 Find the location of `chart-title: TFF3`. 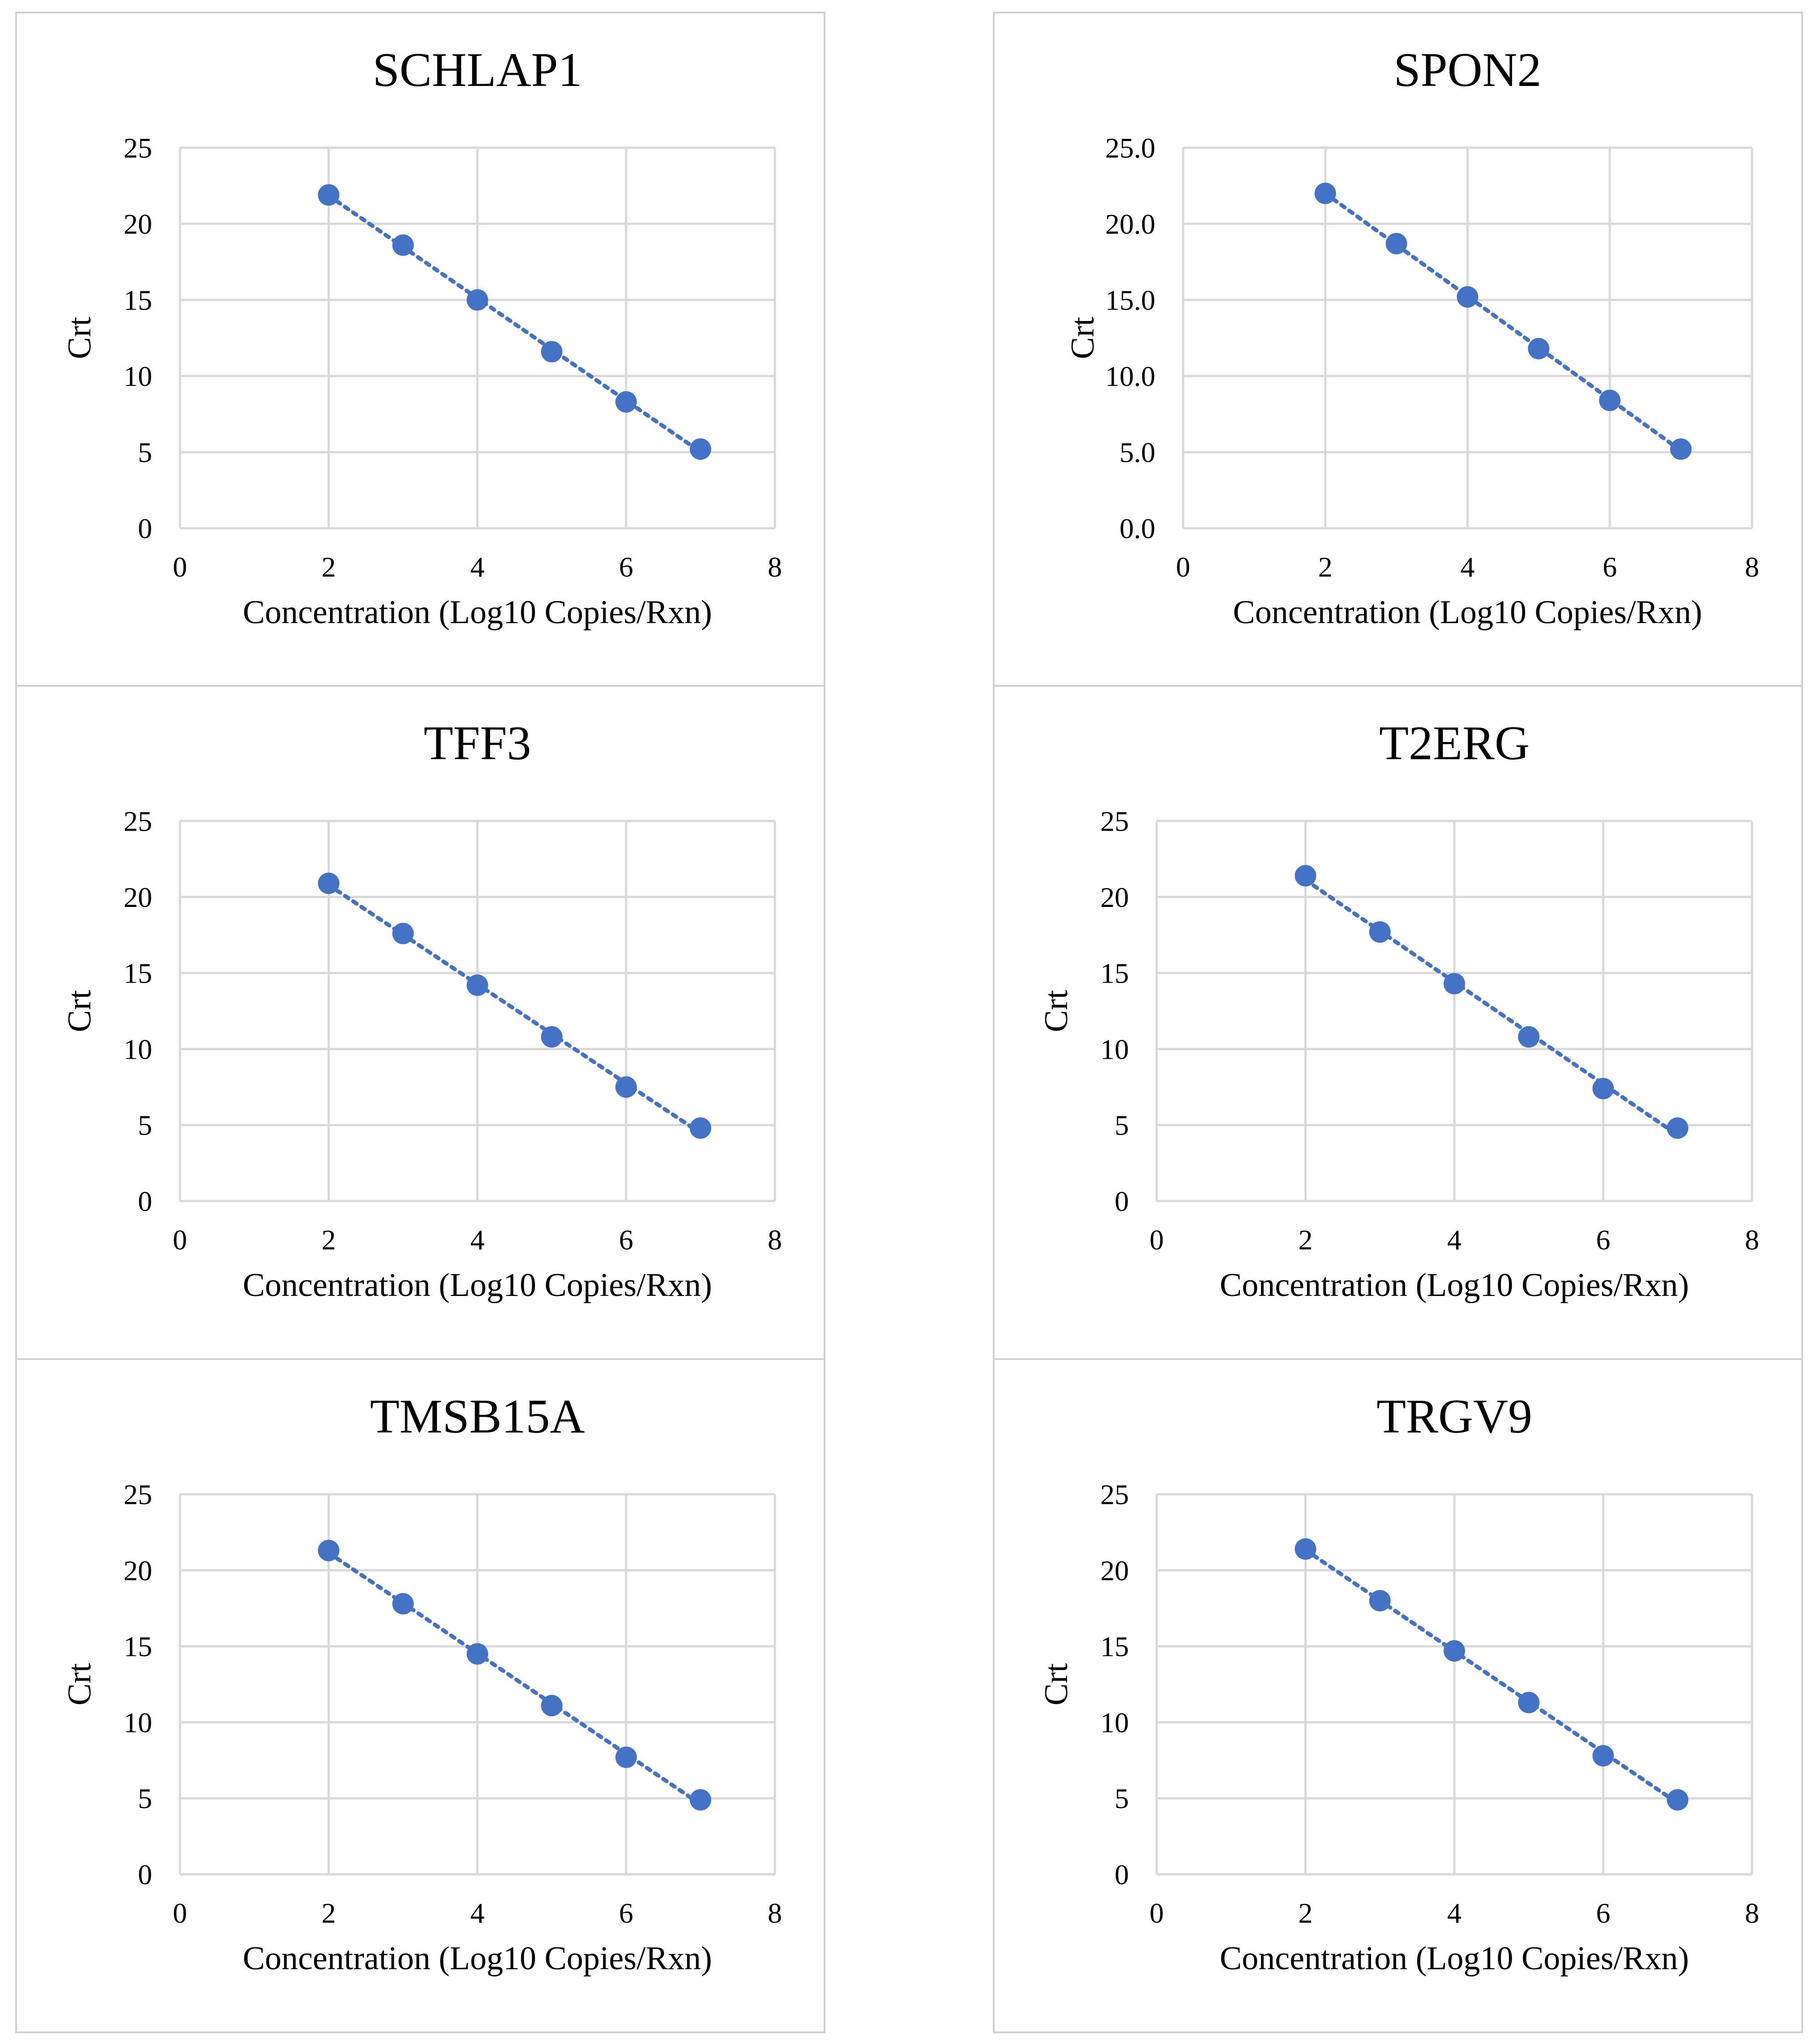

chart-title: TFF3 is located at coordinates (477, 743).